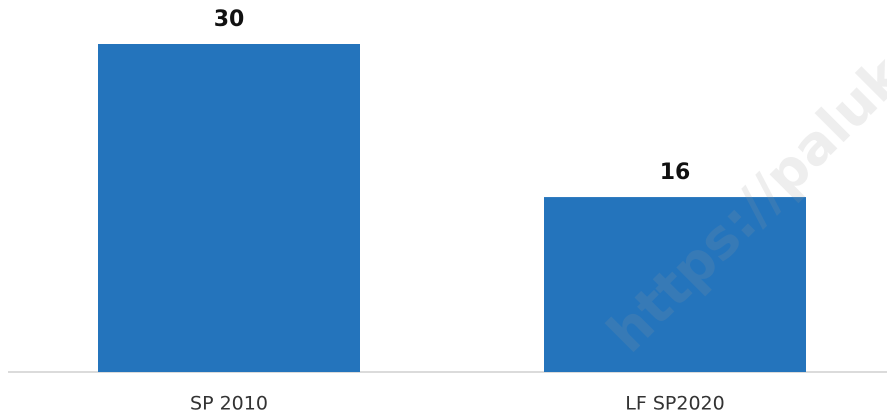  What do you see at coordinates (229, 19) in the screenshot?
I see `data-label: 30` at bounding box center [229, 19].